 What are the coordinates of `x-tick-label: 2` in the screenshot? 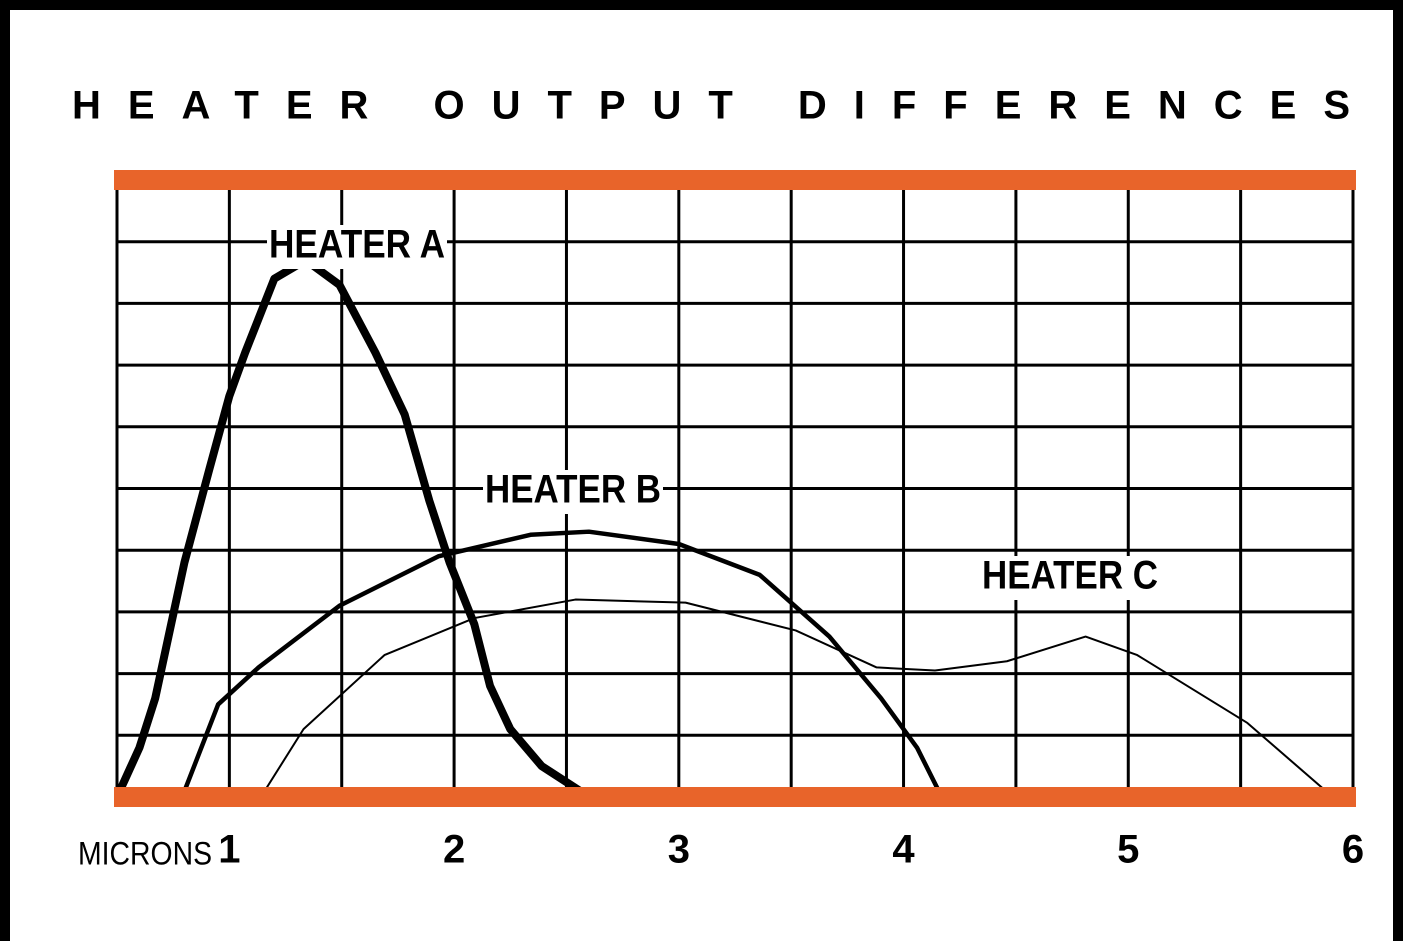 It's located at (454, 850).